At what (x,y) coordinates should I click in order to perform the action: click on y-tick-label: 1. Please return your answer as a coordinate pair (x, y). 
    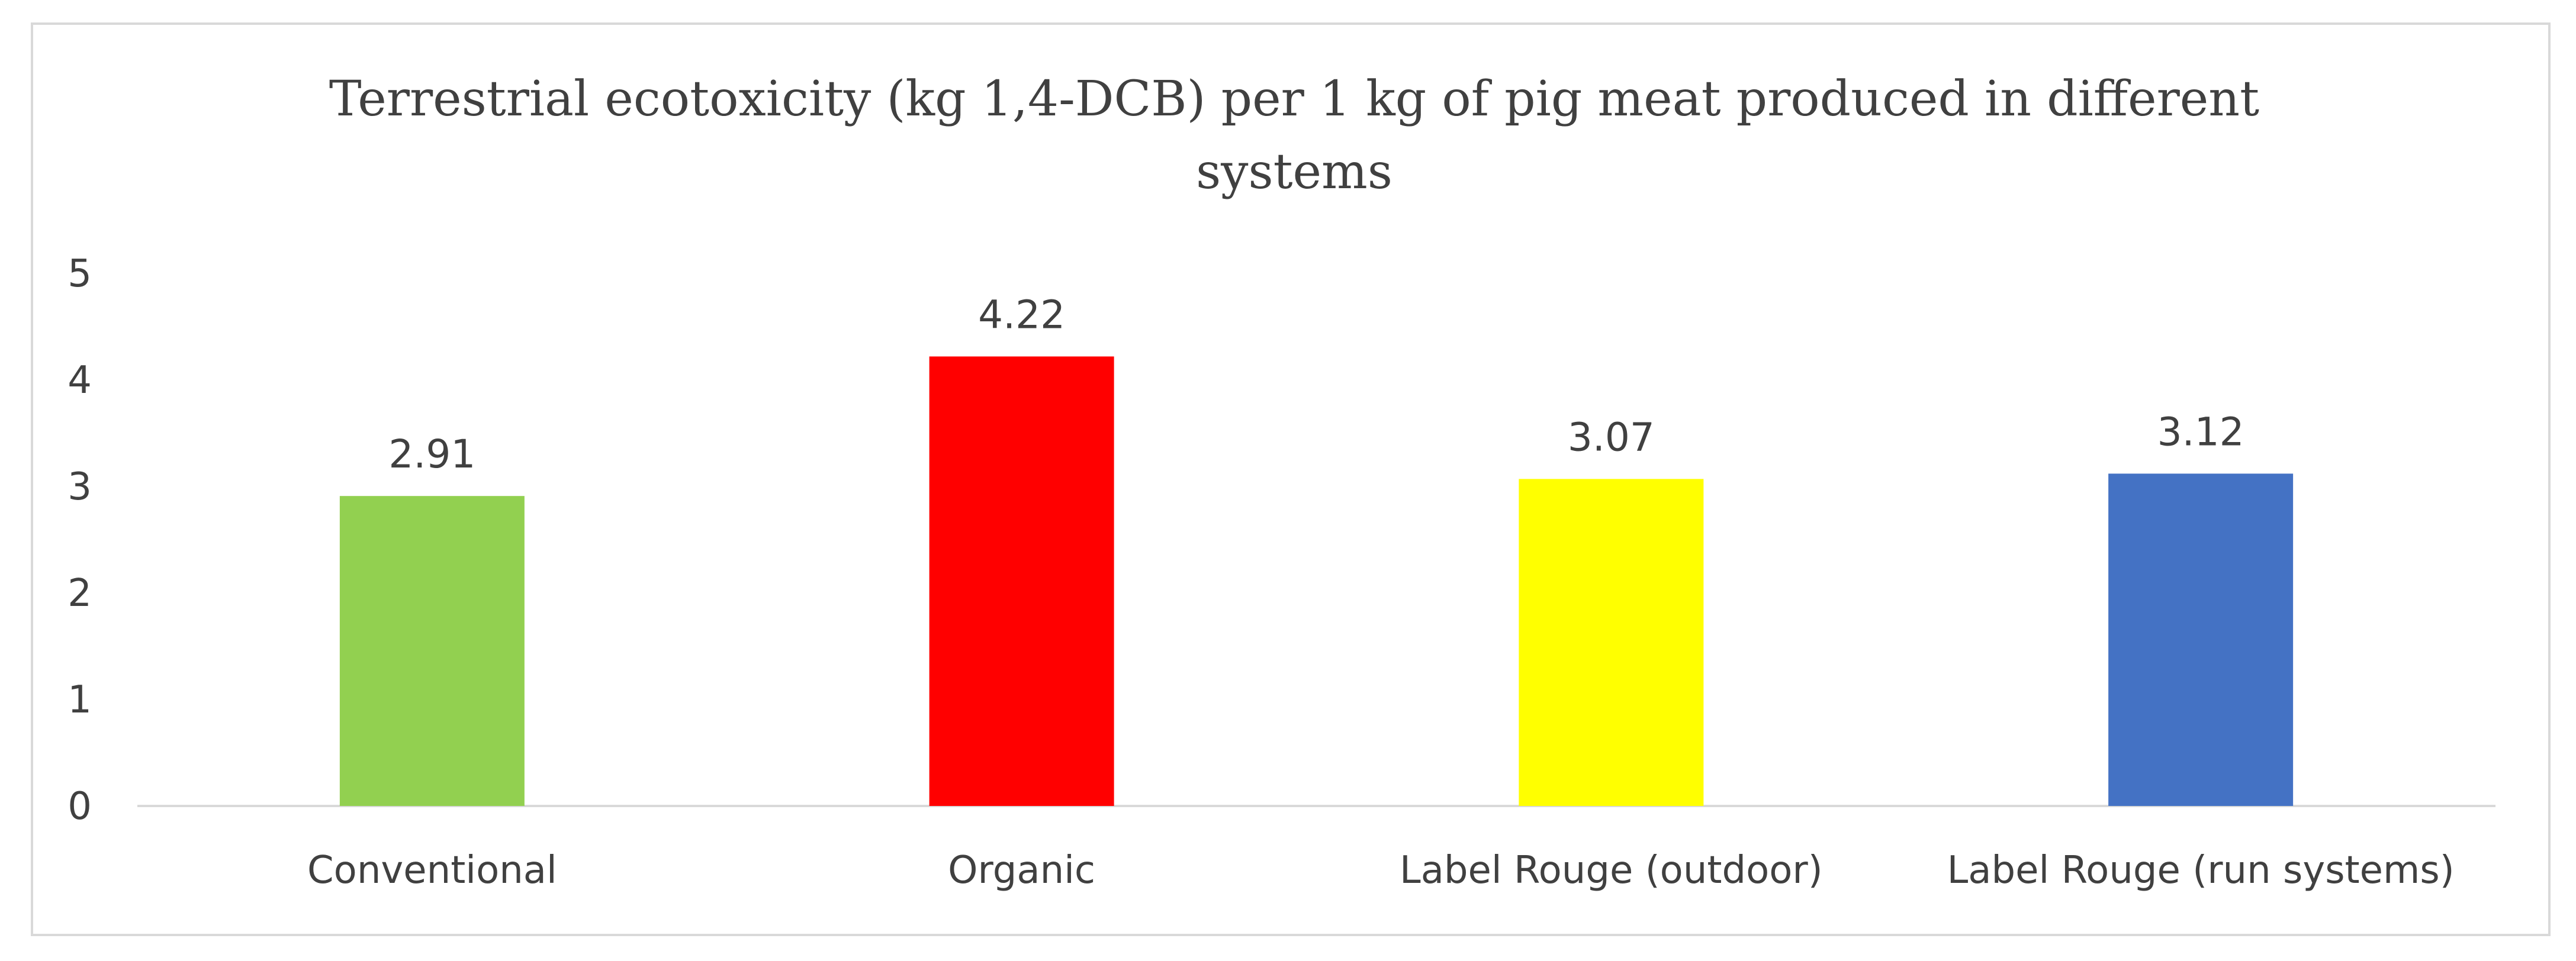
    Looking at the image, I should click on (80, 700).